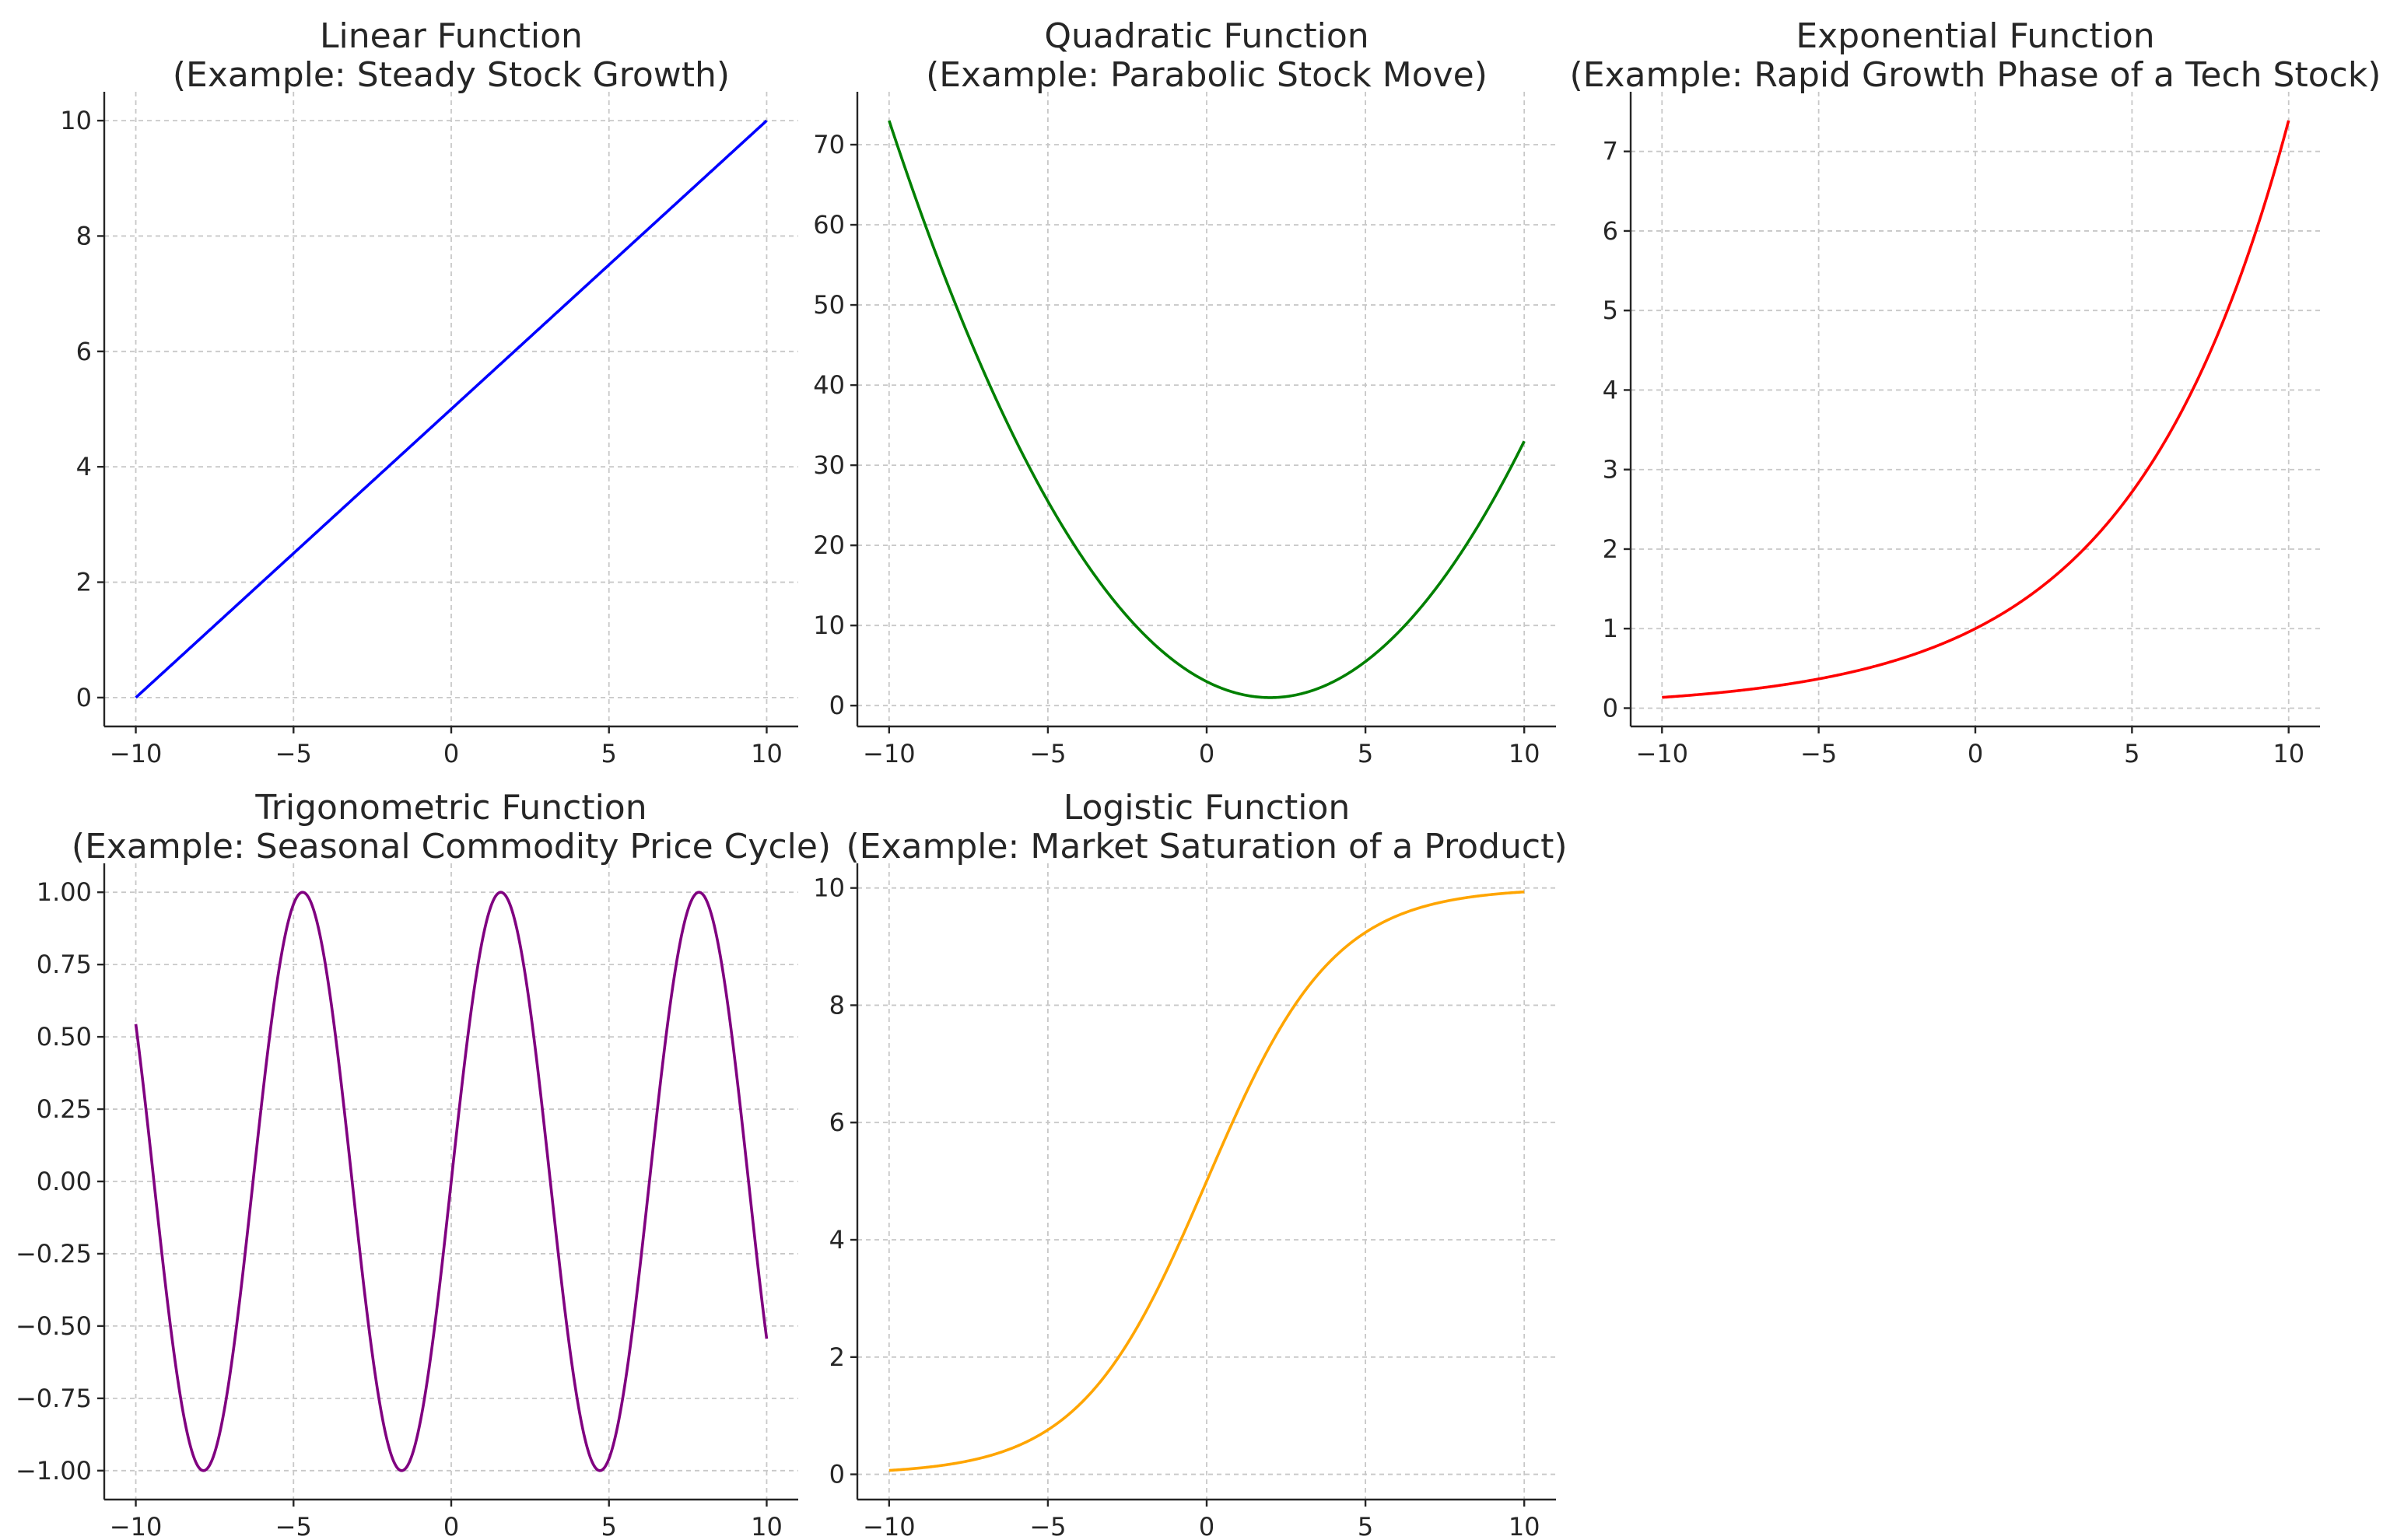  What do you see at coordinates (450, 808) in the screenshot?
I see `chart-title-line: Trigonometric Function` at bounding box center [450, 808].